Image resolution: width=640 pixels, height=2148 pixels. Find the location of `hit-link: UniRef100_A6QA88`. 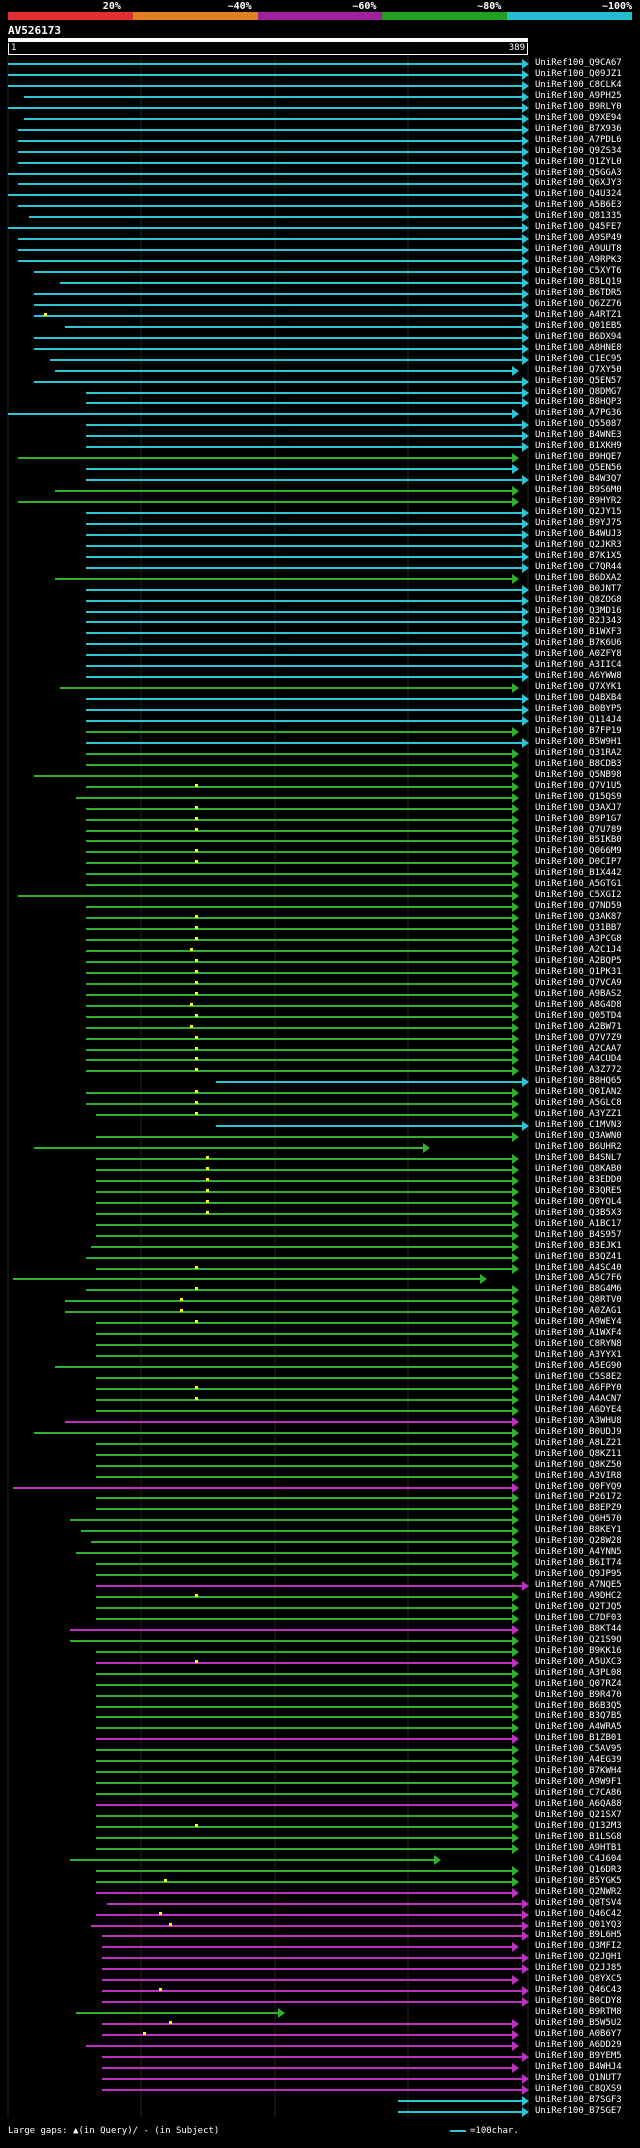

hit-link: UniRef100_A6QA88 is located at coordinates (578, 1804).